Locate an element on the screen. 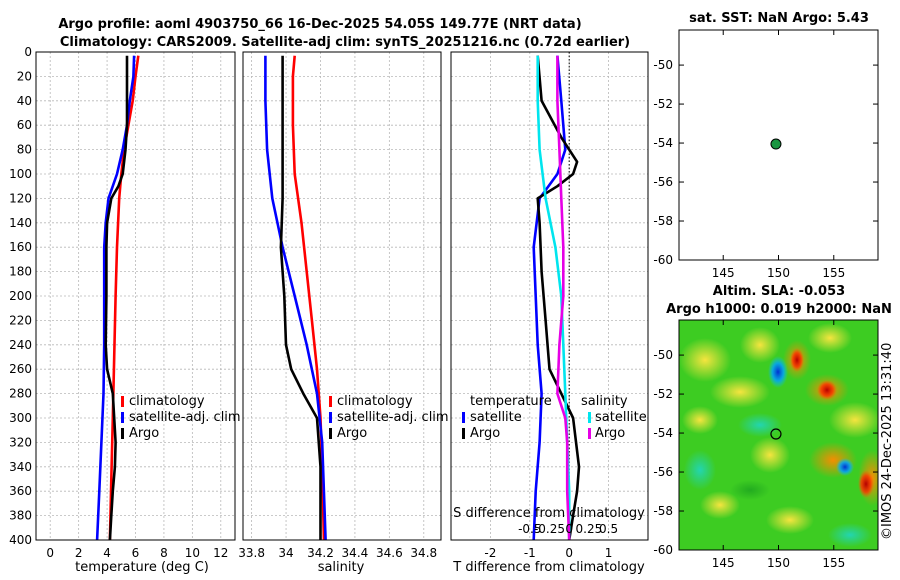  x-tick-label: 33.8 is located at coordinates (251, 553).